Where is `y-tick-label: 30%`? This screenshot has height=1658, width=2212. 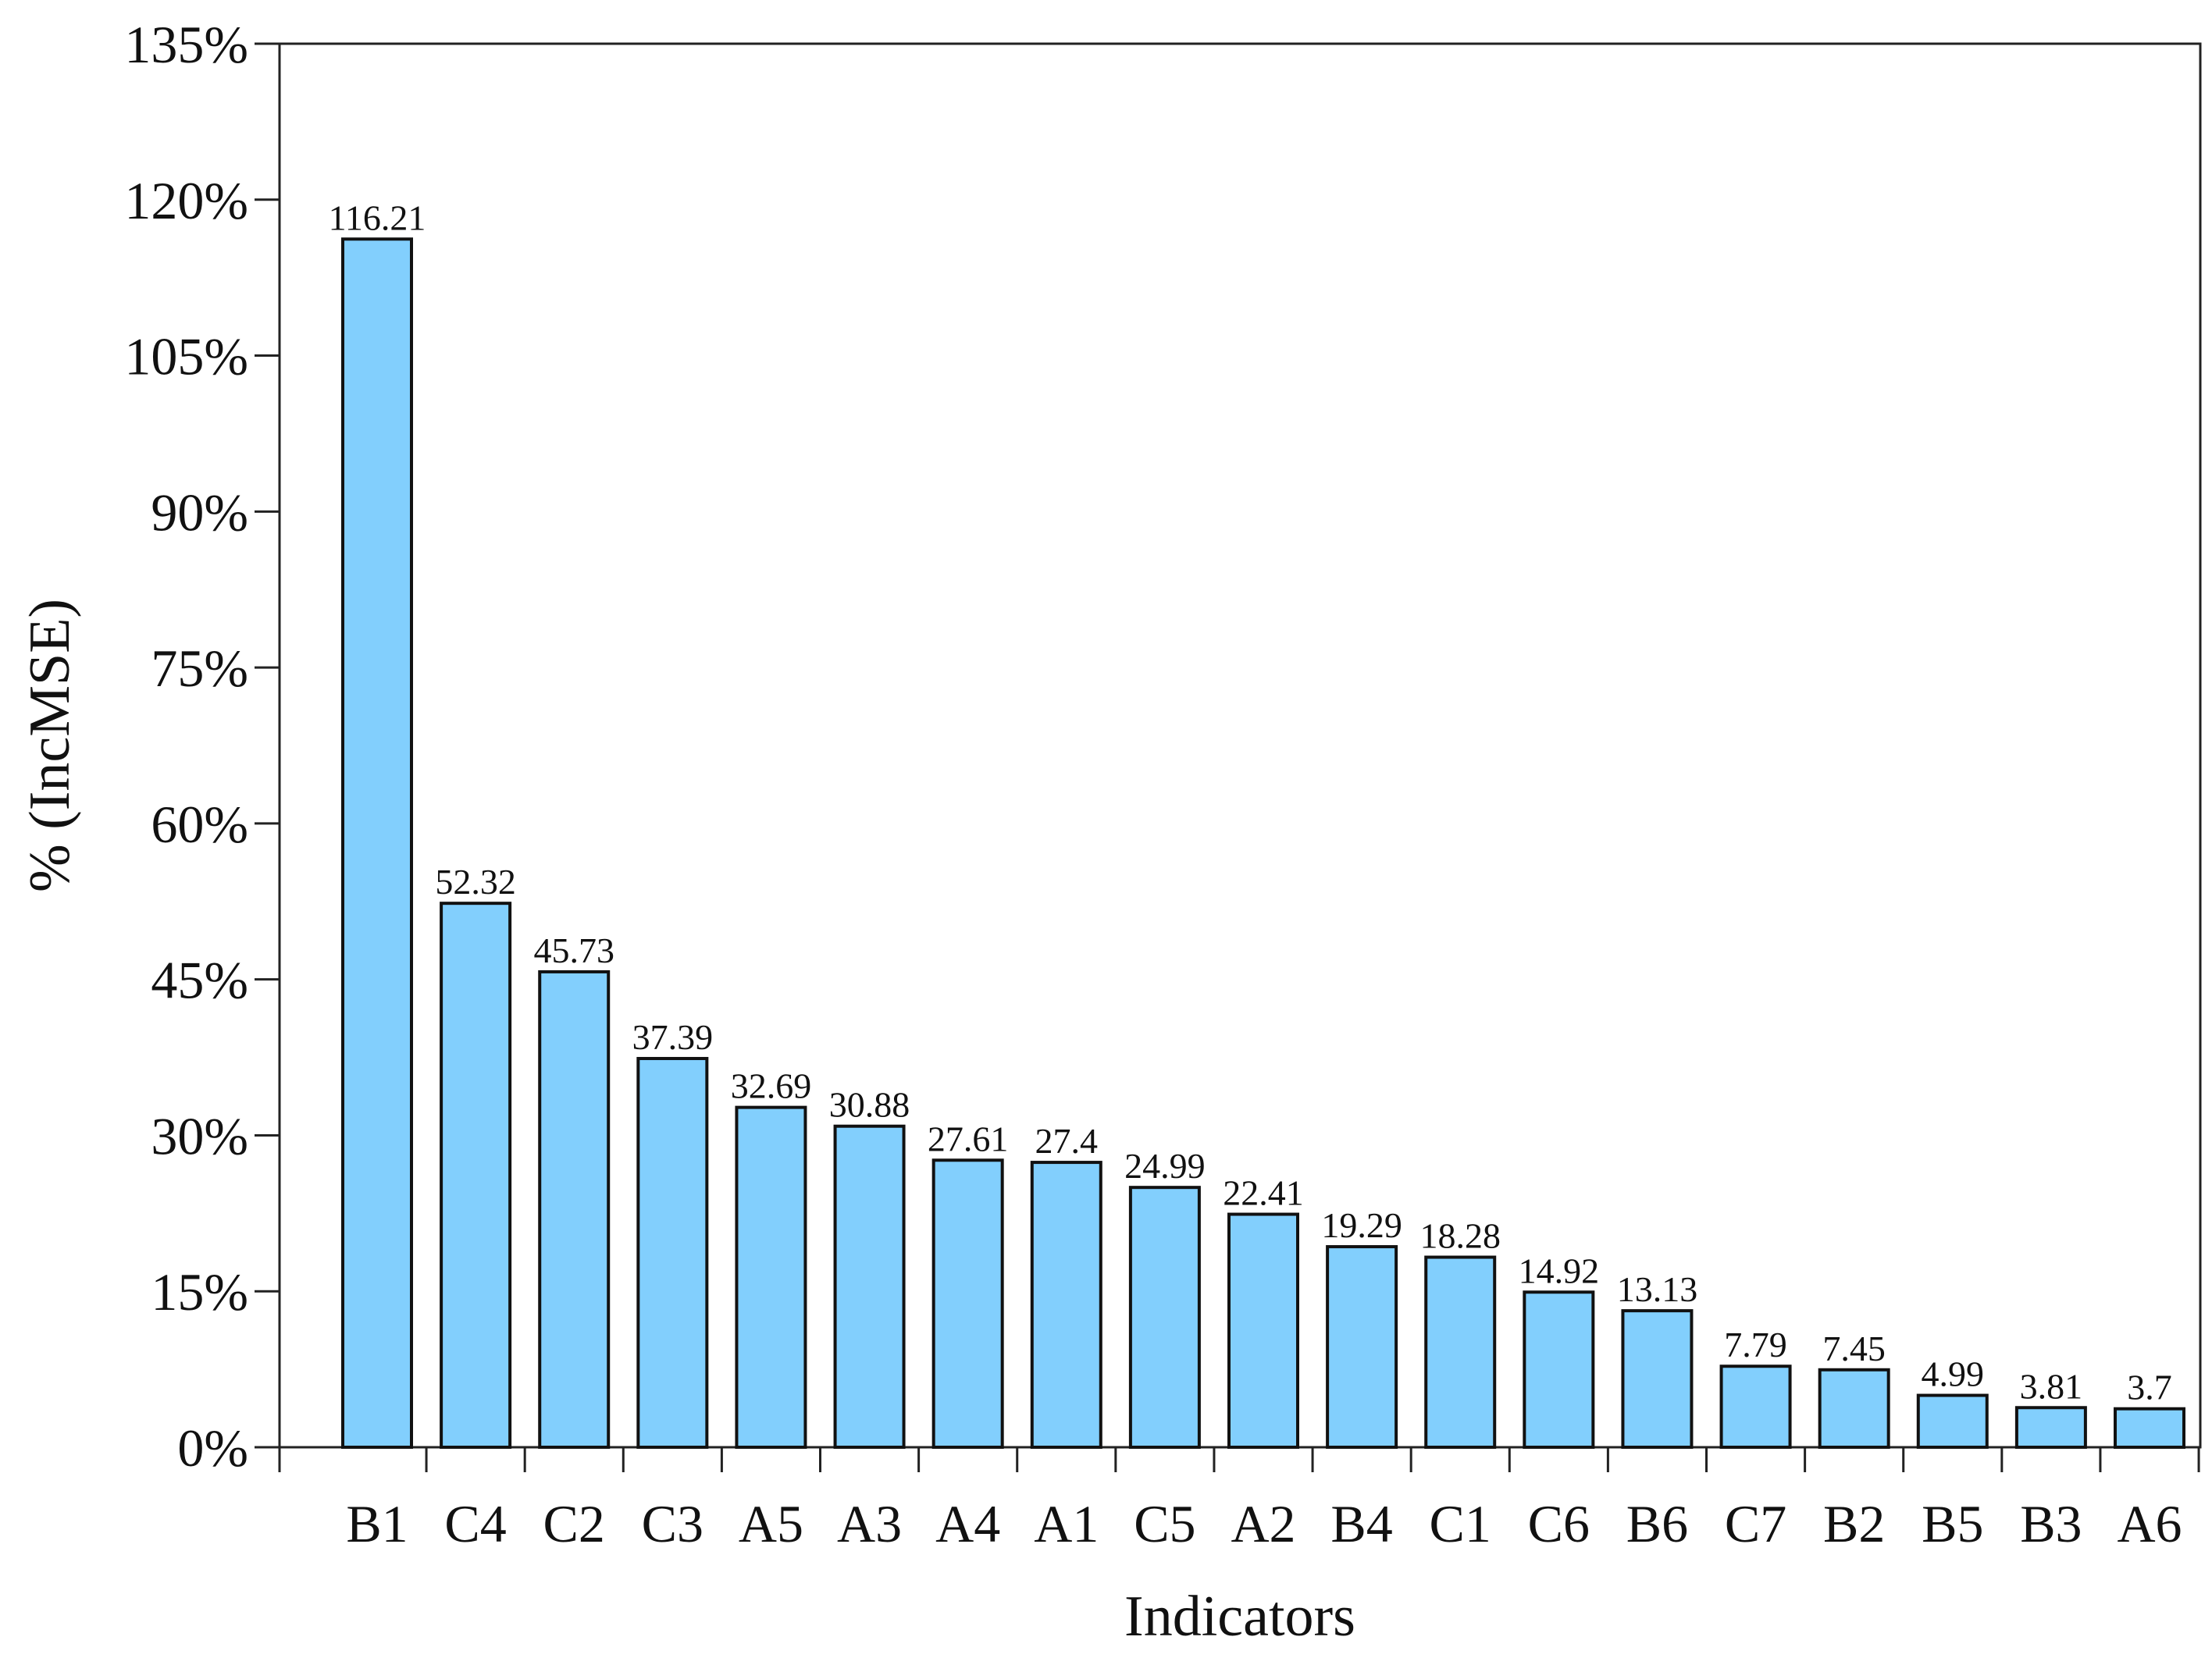 y-tick-label: 30% is located at coordinates (200, 1135).